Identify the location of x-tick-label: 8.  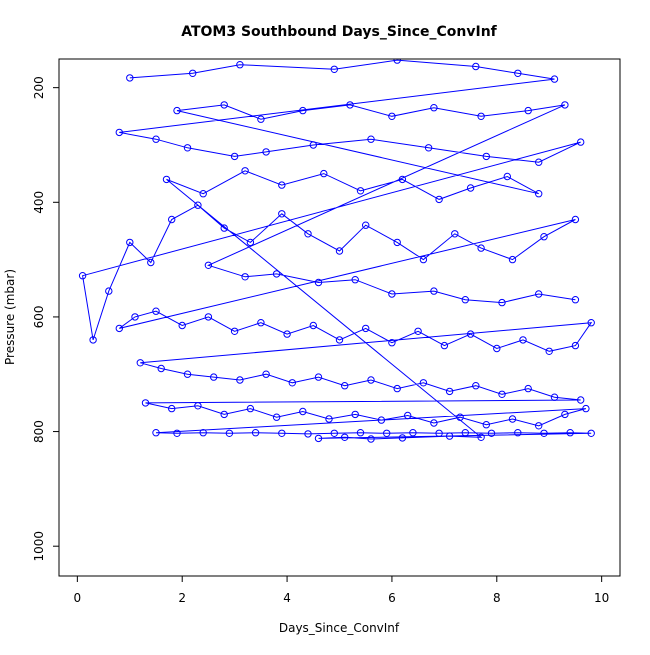
(497, 598).